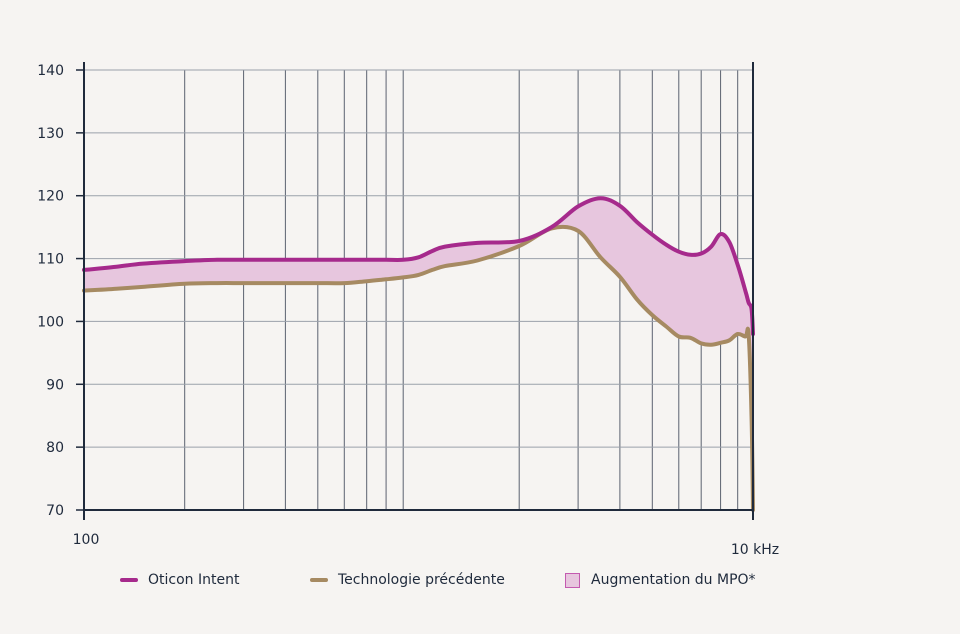 The width and height of the screenshot is (960, 634). I want to click on legend-swatch-area, so click(572, 580).